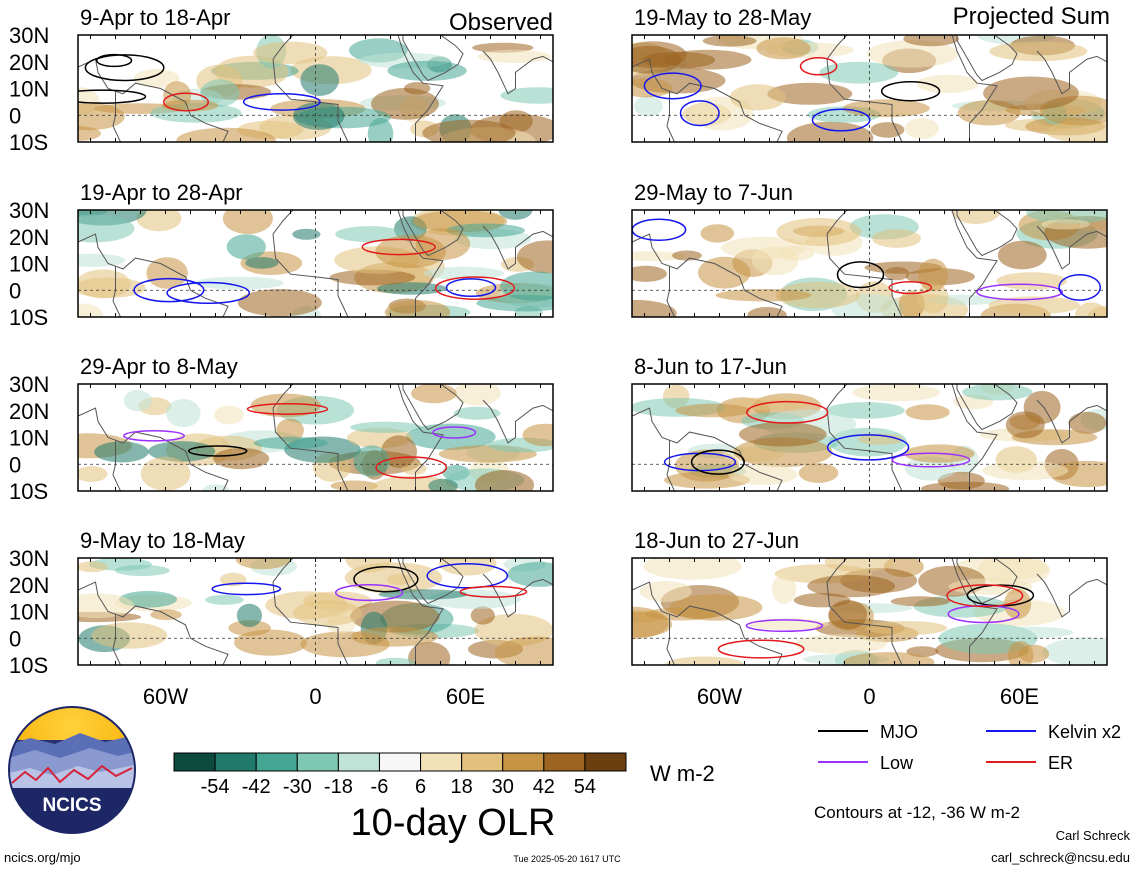 The width and height of the screenshot is (1135, 872). What do you see at coordinates (869, 423) in the screenshot?
I see `map-panel: 8-Jun to 17-Jun` at bounding box center [869, 423].